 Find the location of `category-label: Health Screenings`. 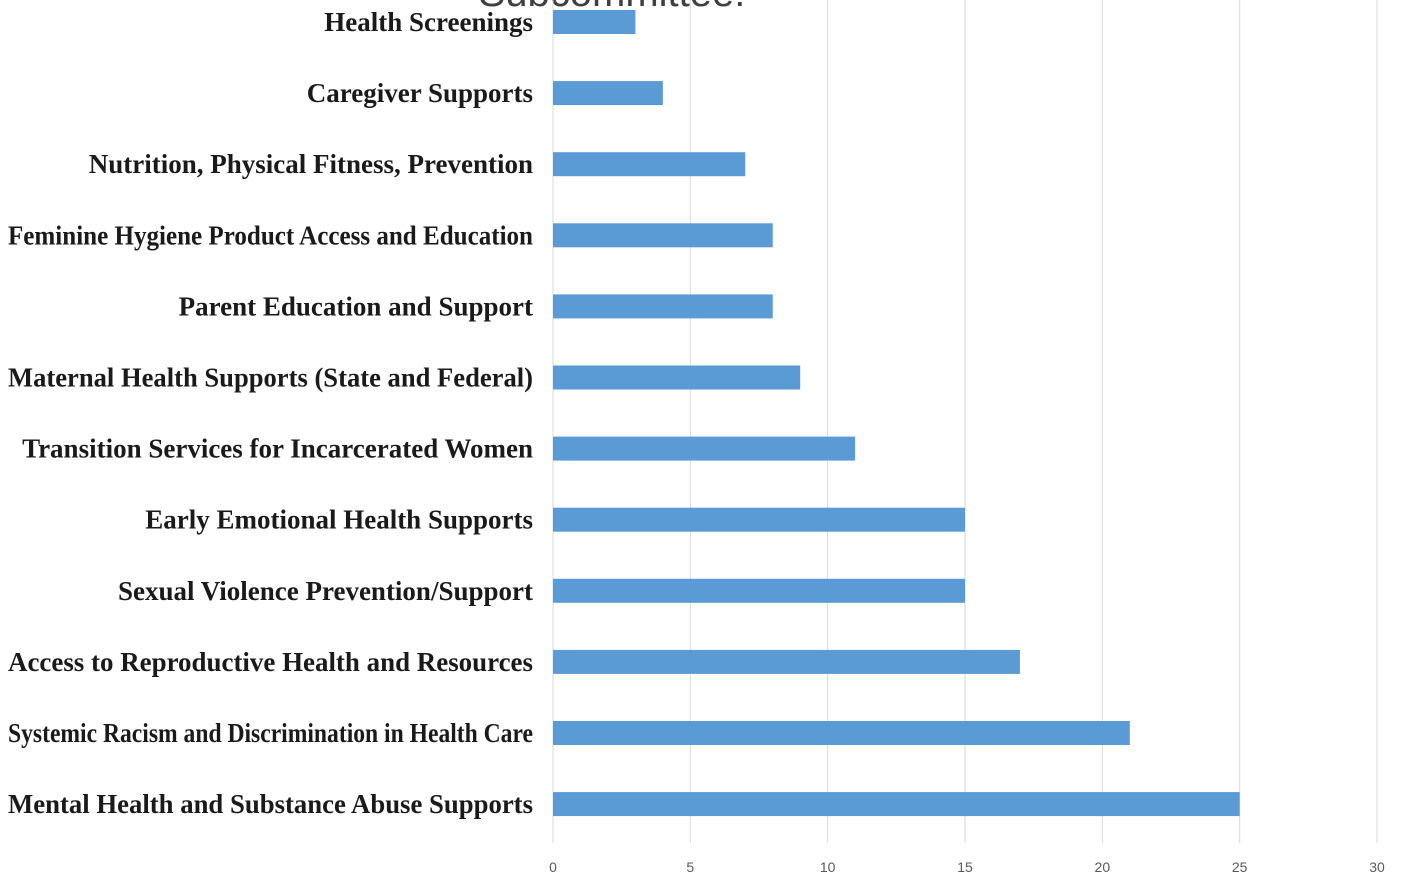

category-label: Health Screenings is located at coordinates (428, 22).